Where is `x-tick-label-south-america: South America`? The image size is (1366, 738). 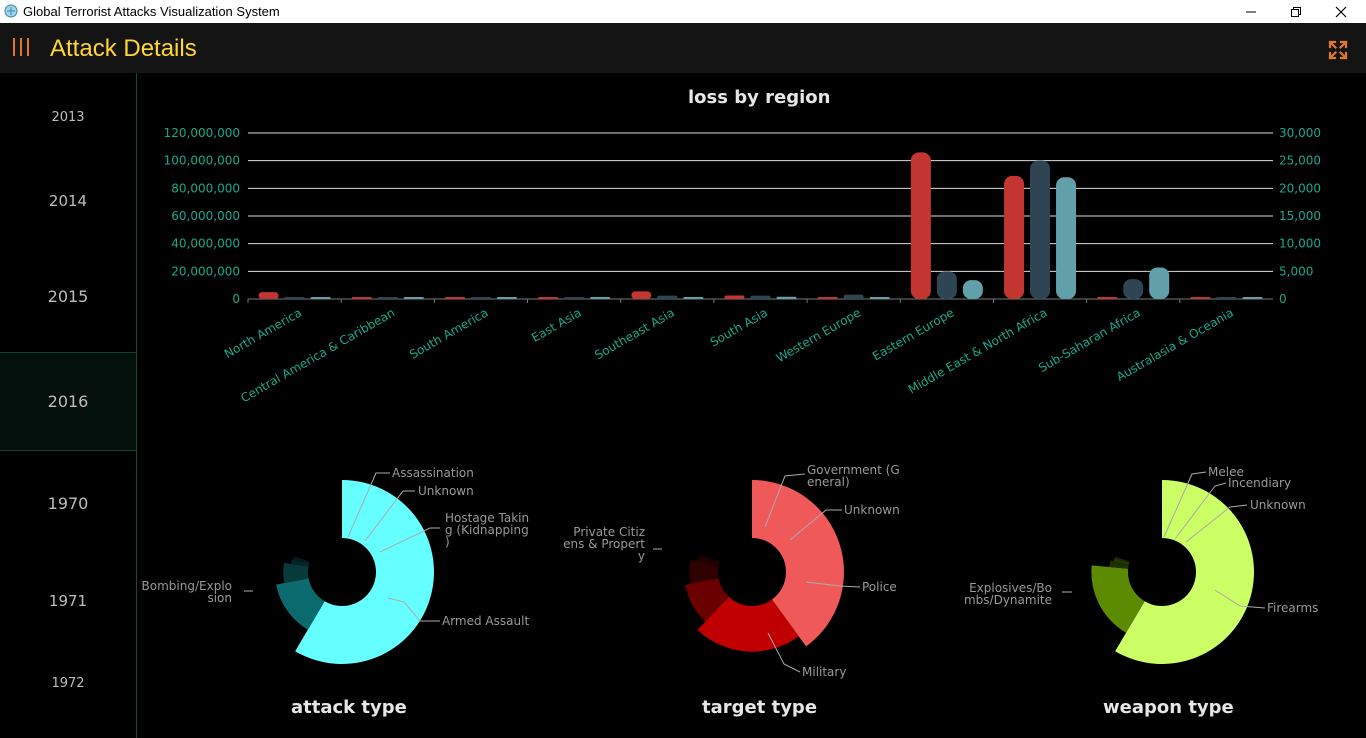 x-tick-label-south-america: South America is located at coordinates (448, 333).